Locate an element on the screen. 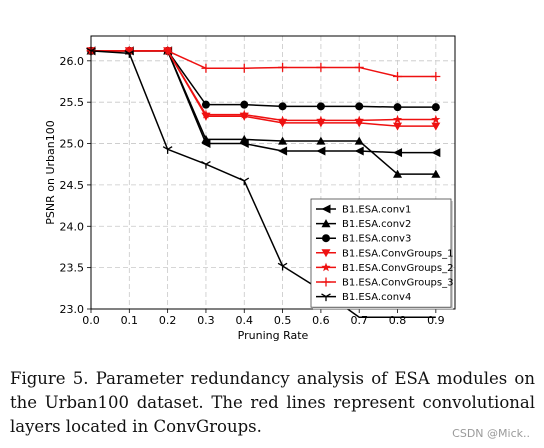  y-tick-label: 23.0 is located at coordinates (72, 309).